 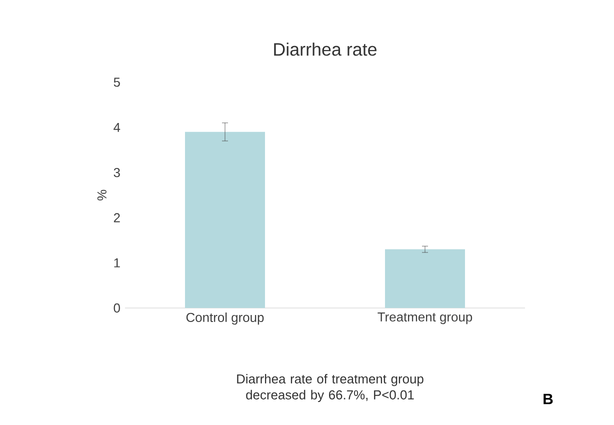 What do you see at coordinates (117, 82) in the screenshot?
I see `y-tick-label: 5` at bounding box center [117, 82].